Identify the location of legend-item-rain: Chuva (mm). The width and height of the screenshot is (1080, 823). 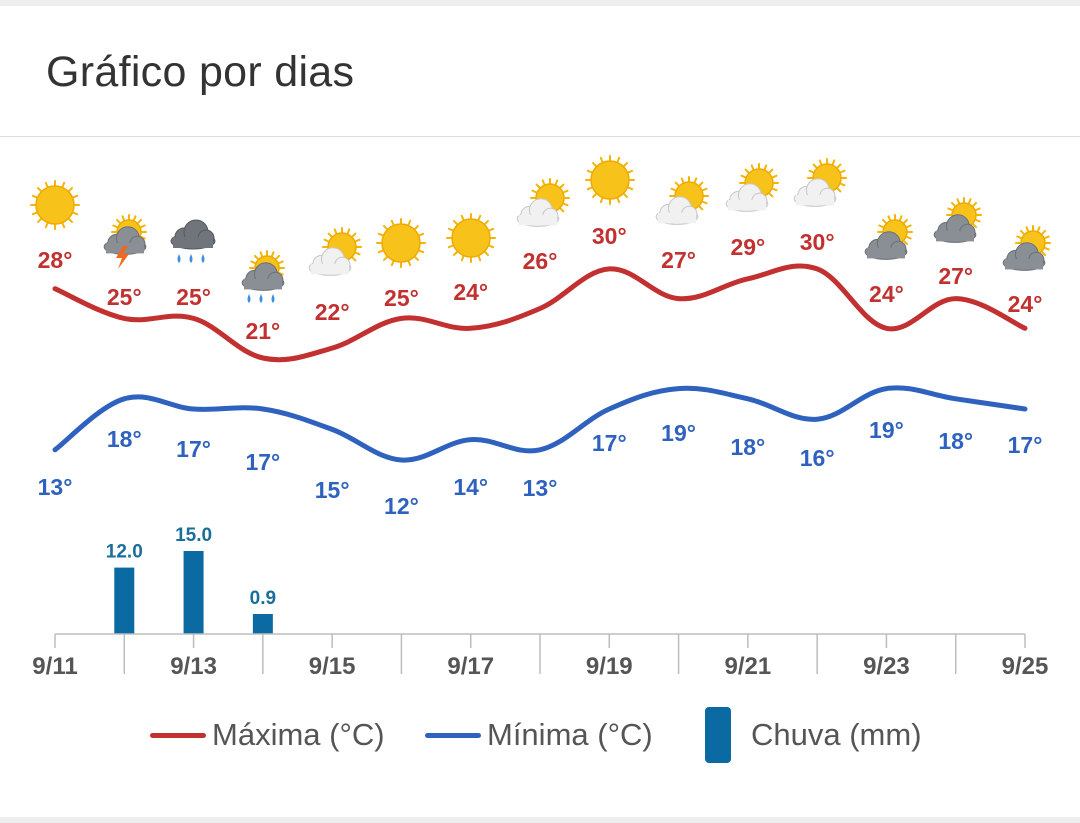
(813, 735).